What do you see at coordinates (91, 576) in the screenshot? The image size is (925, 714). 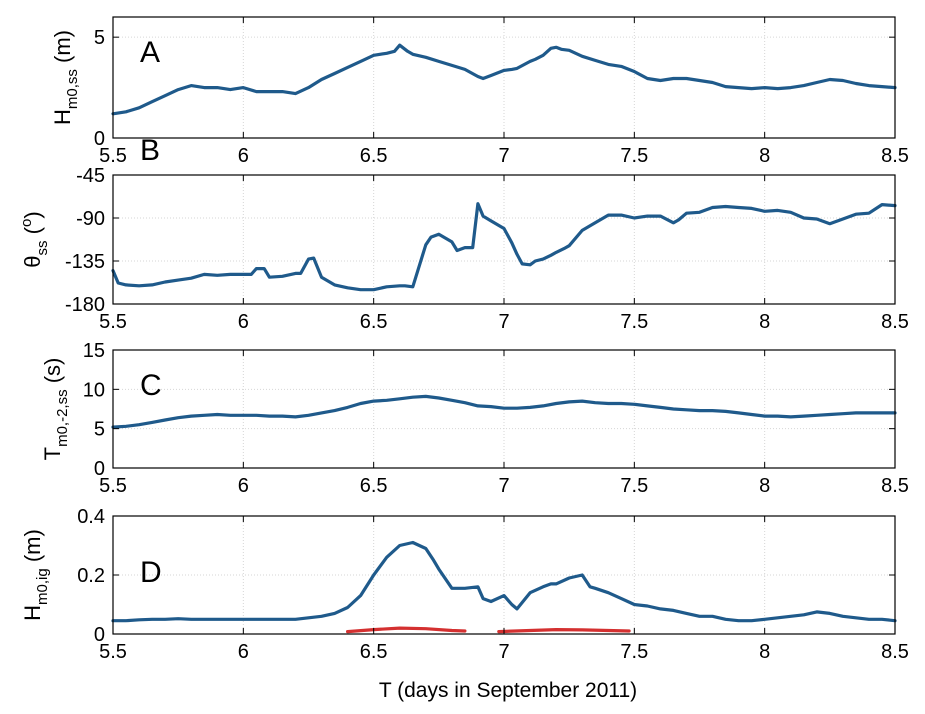 I see `y-tick-label: 0.2` at bounding box center [91, 576].